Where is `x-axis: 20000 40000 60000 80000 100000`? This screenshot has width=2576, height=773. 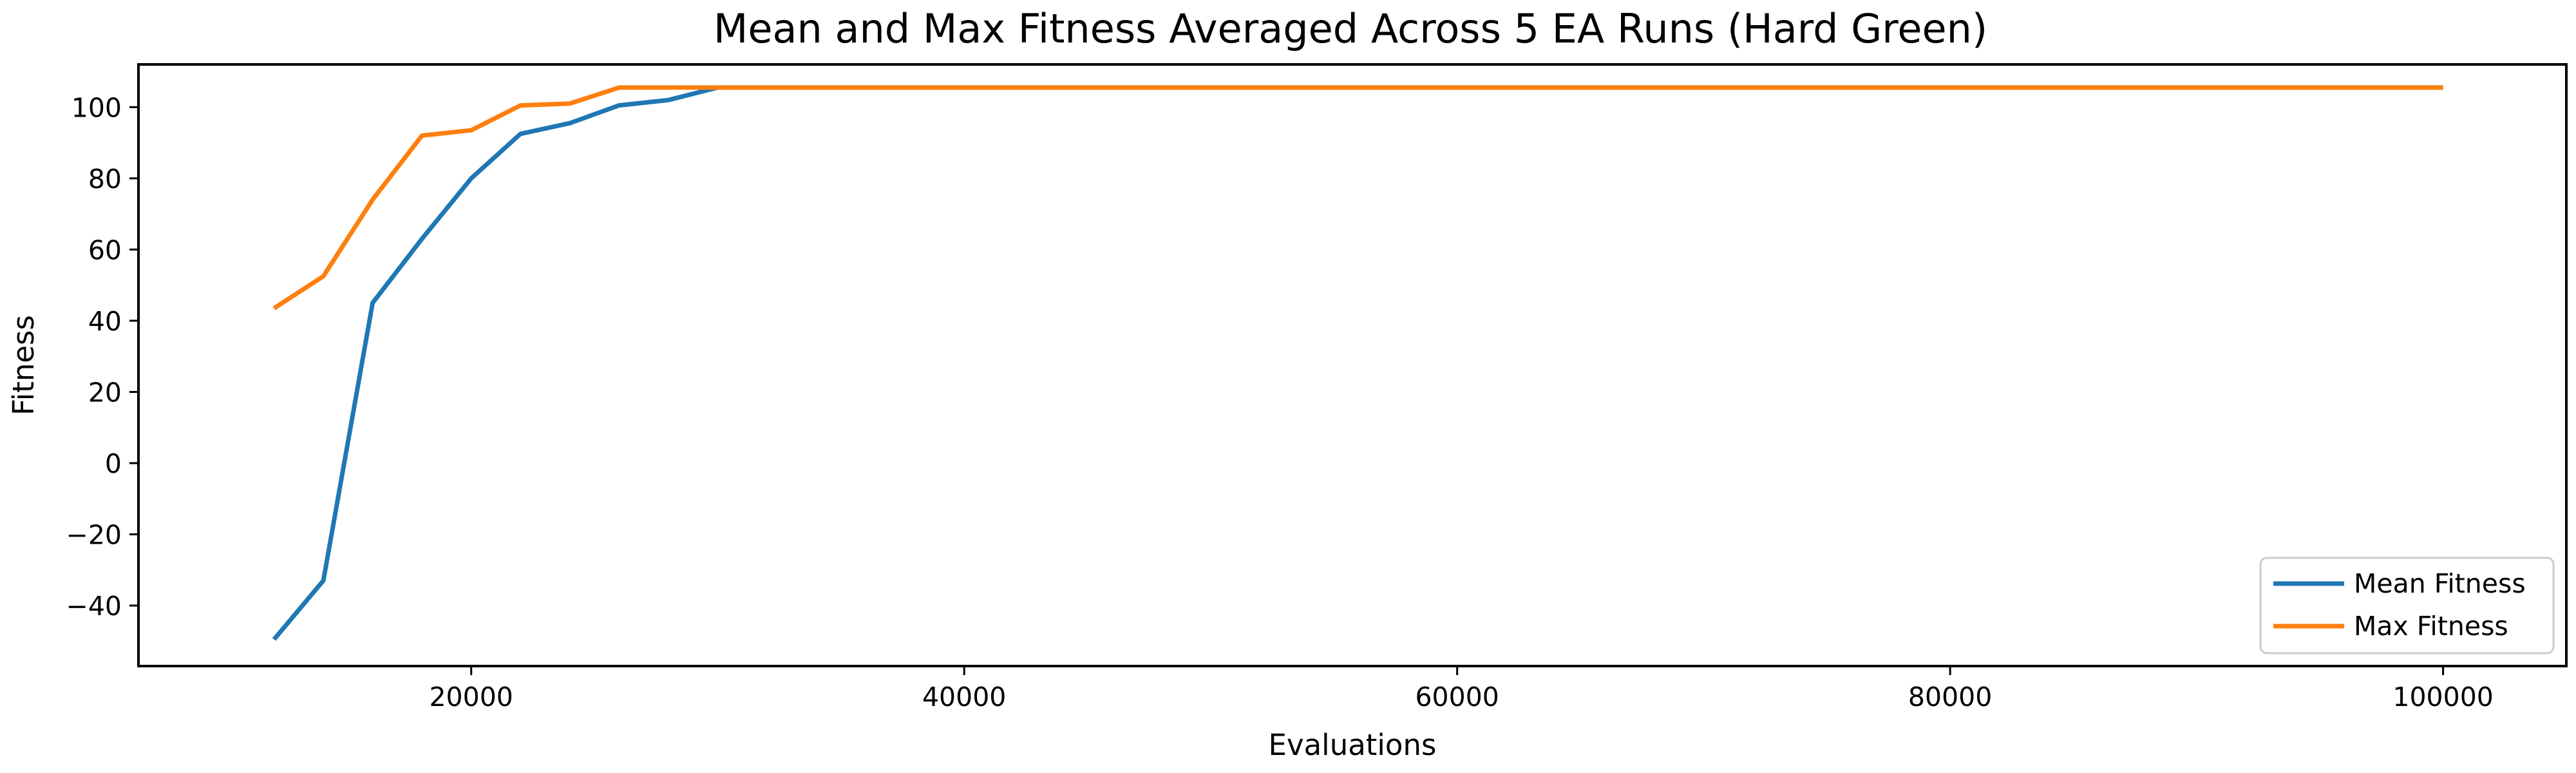 x-axis: 20000 40000 60000 80000 100000 is located at coordinates (1461, 689).